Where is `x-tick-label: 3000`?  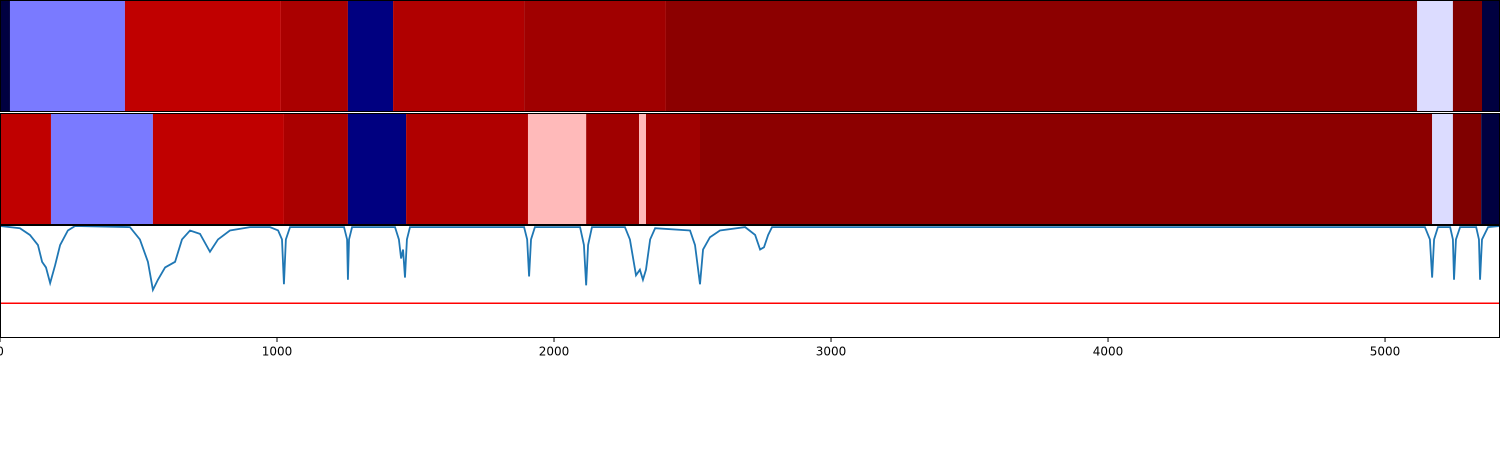
x-tick-label: 3000 is located at coordinates (831, 352).